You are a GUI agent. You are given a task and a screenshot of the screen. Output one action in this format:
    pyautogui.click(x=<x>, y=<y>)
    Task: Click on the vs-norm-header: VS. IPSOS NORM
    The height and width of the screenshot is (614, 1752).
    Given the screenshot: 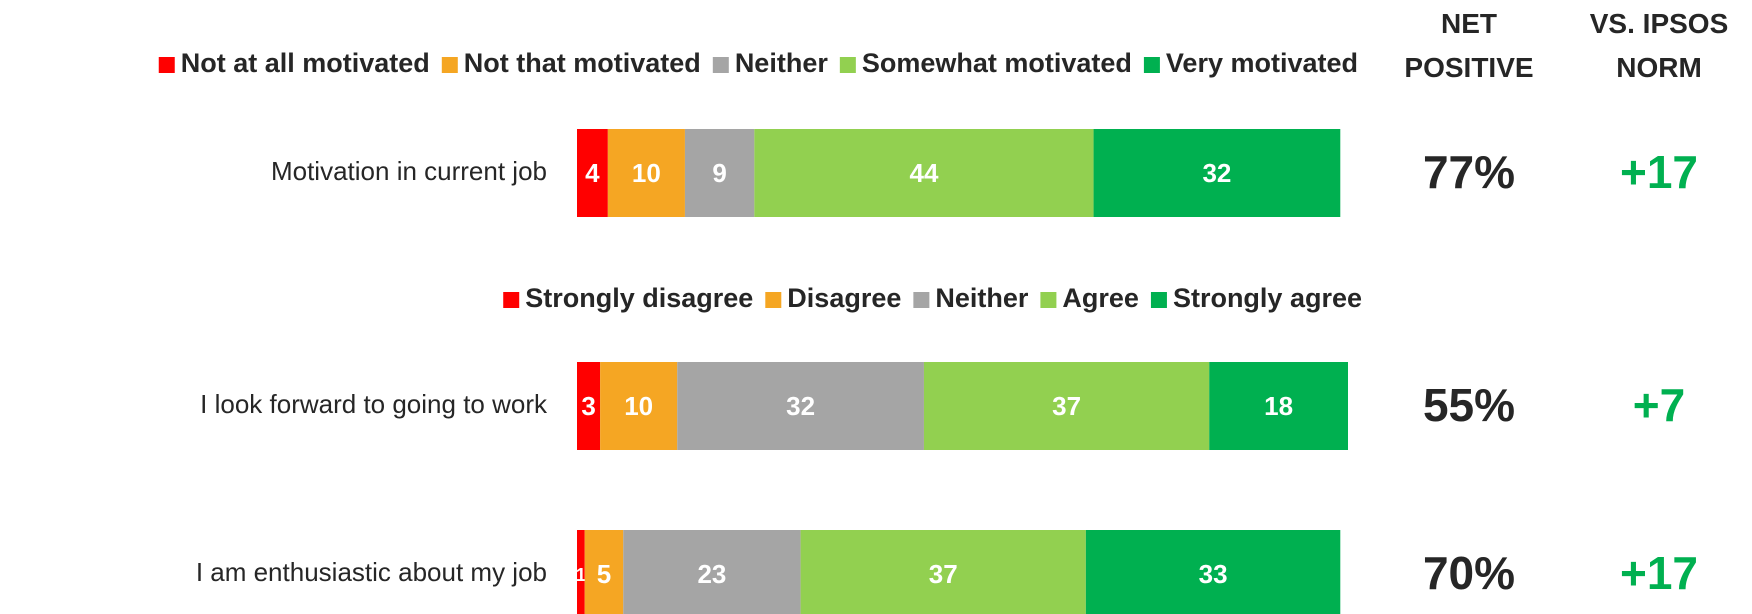 What is the action you would take?
    pyautogui.click(x=1659, y=45)
    